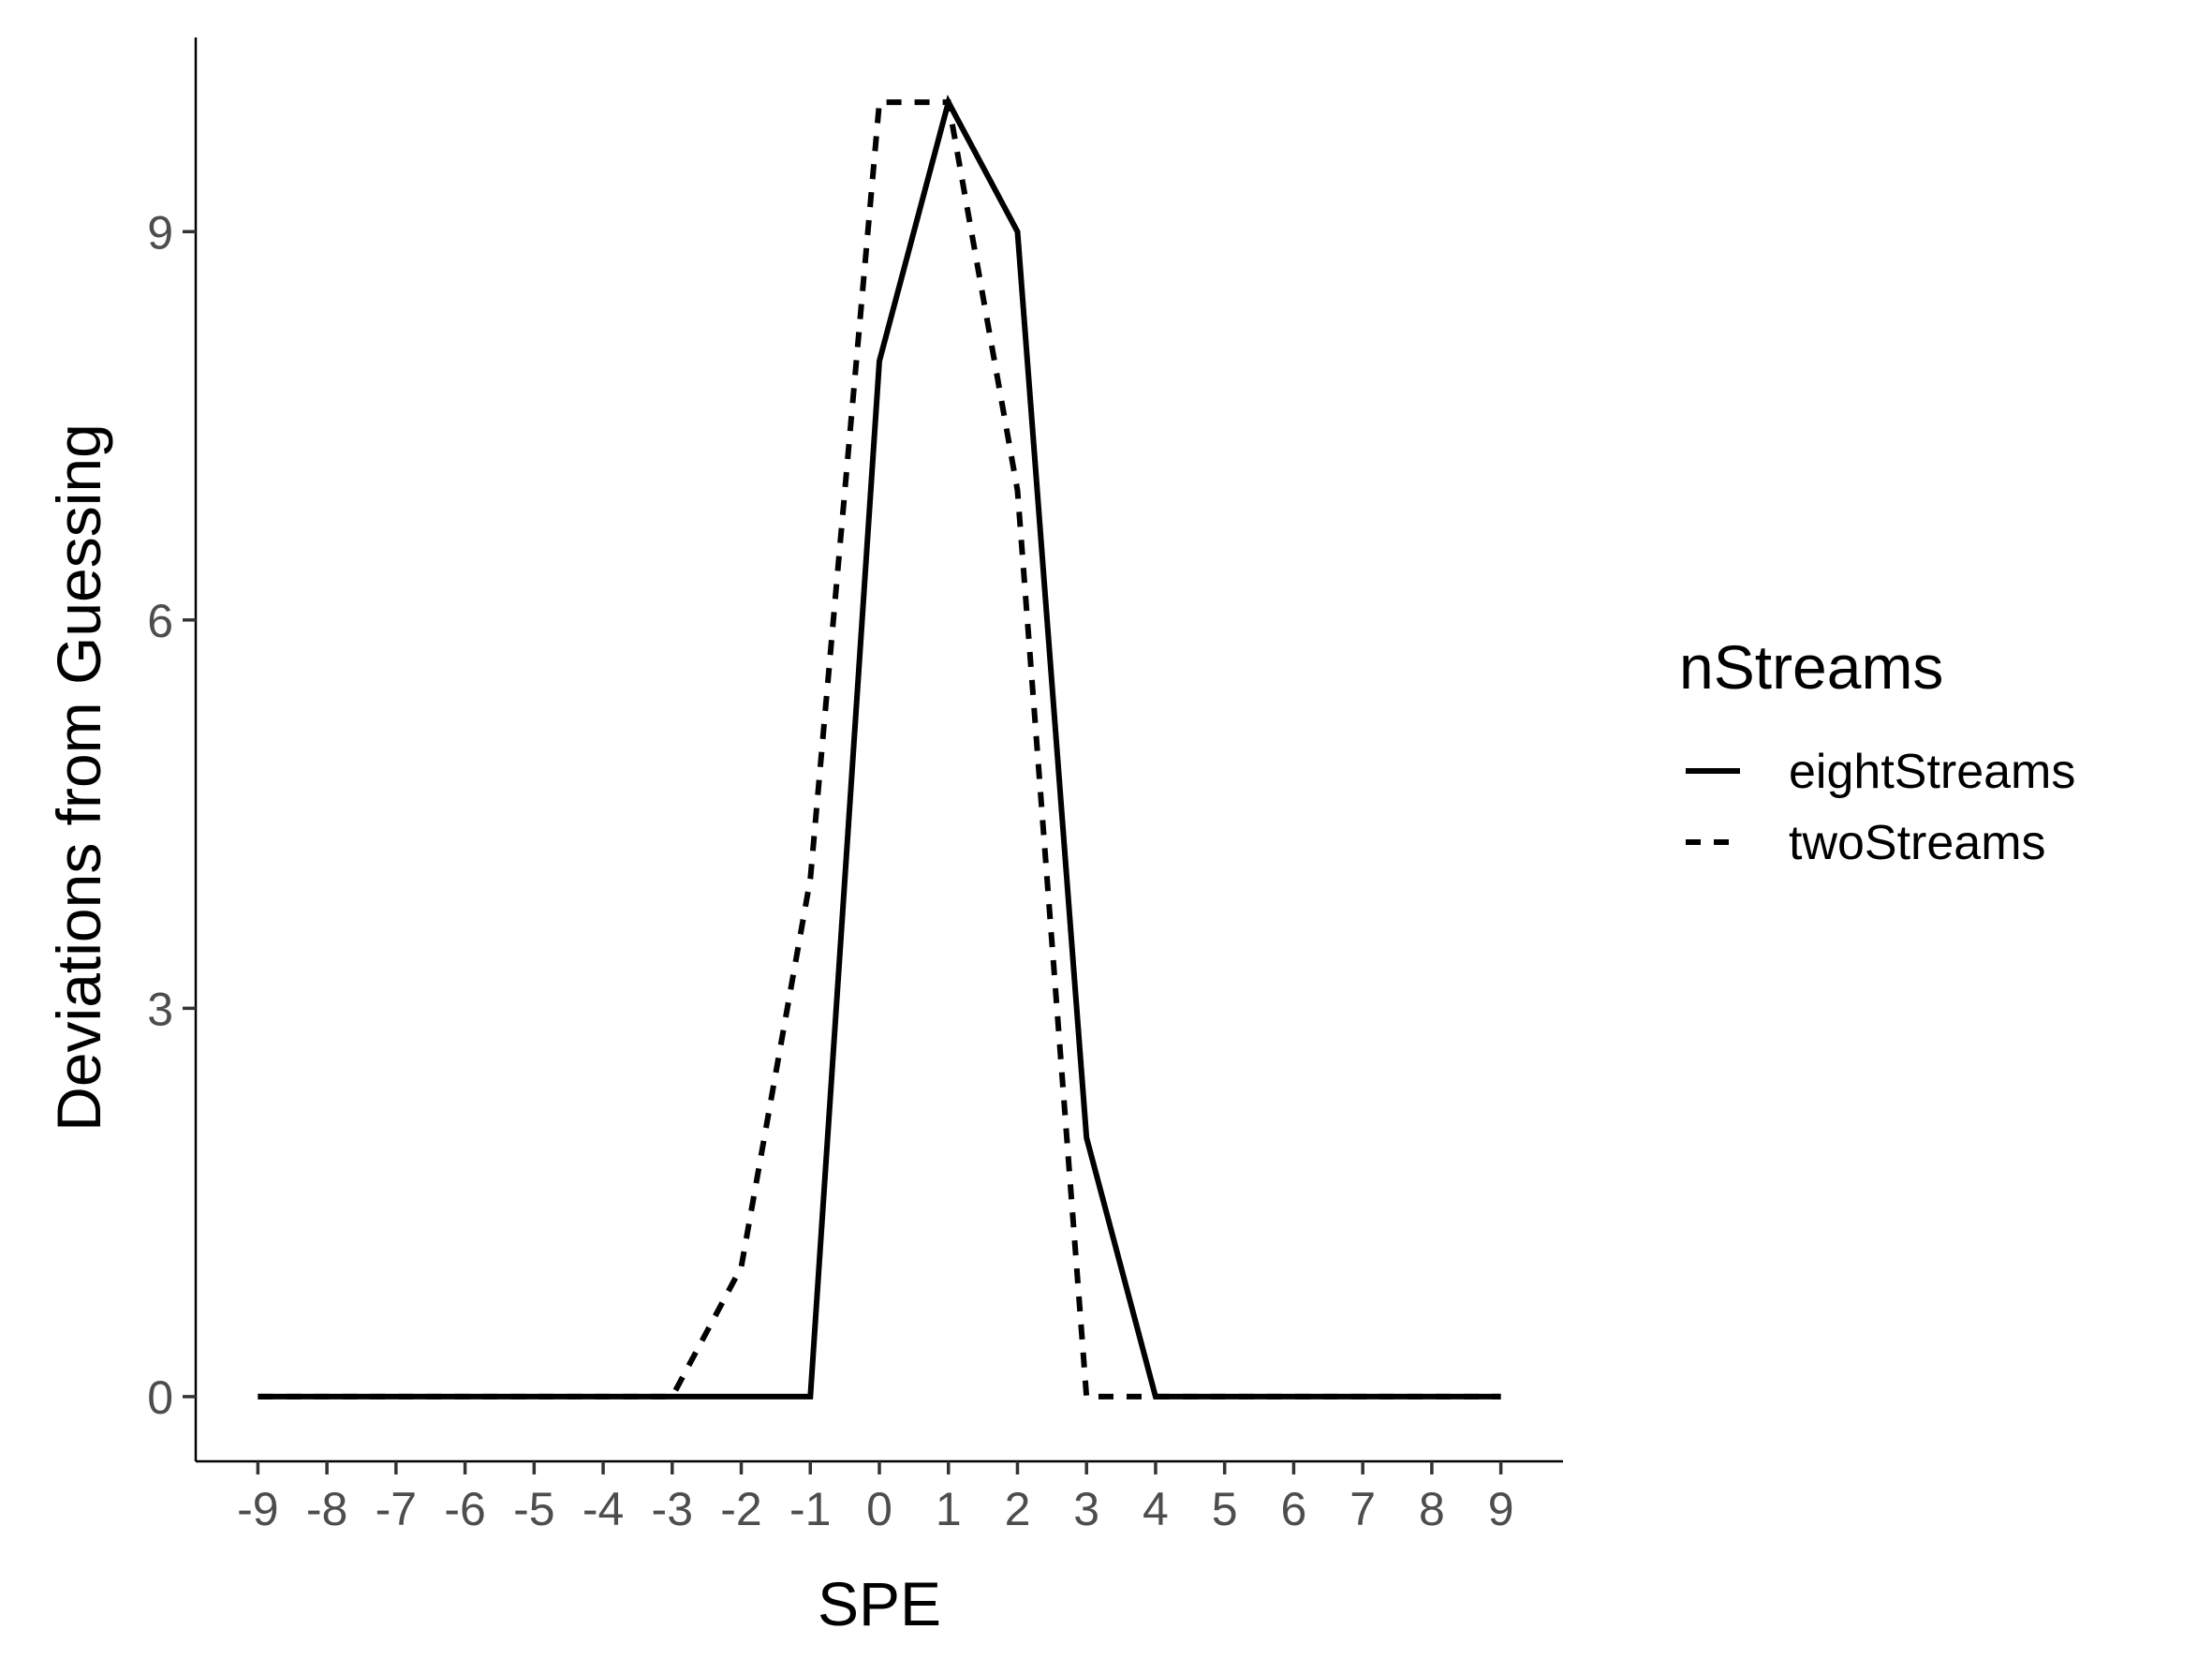  Describe the element at coordinates (672, 1509) in the screenshot. I see `x-tick-label: -3` at that location.